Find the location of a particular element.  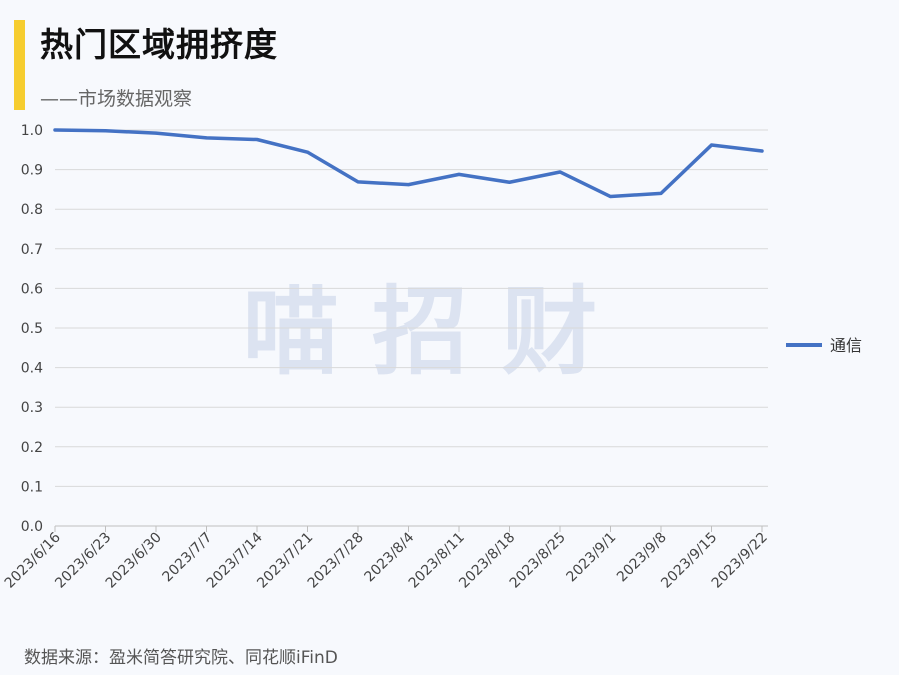

y-tick-label: 0.9 is located at coordinates (32, 171).